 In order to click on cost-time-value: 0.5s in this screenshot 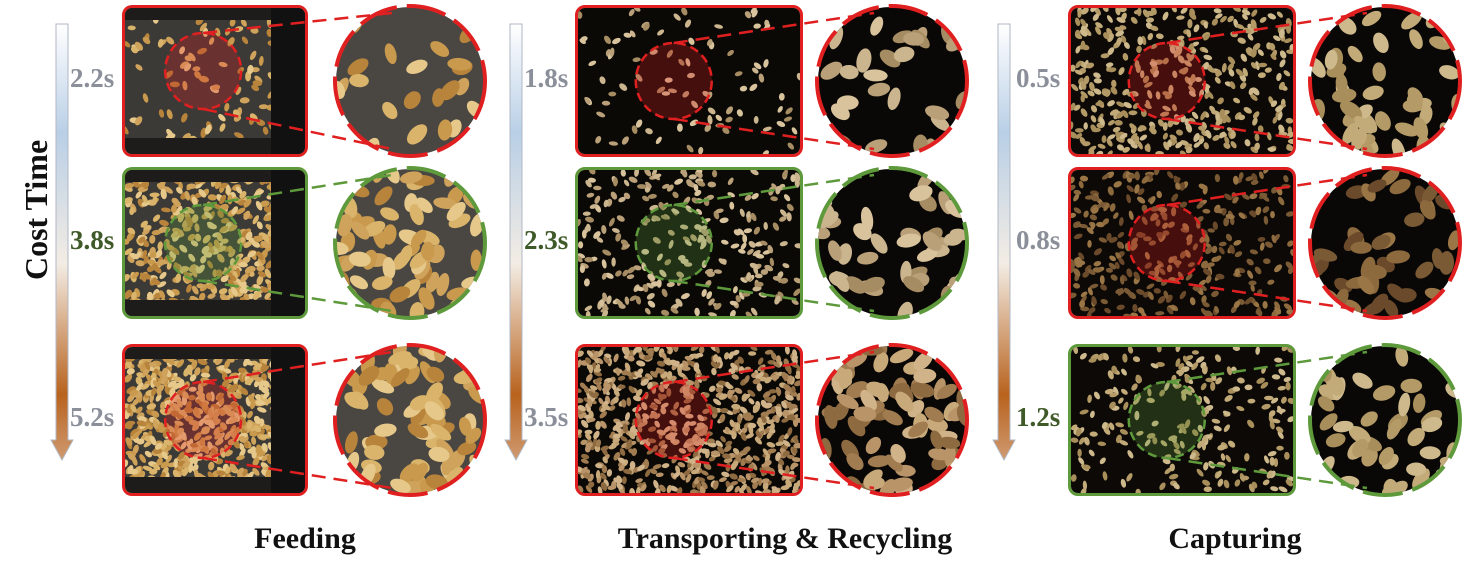, I will do `click(1038, 78)`.